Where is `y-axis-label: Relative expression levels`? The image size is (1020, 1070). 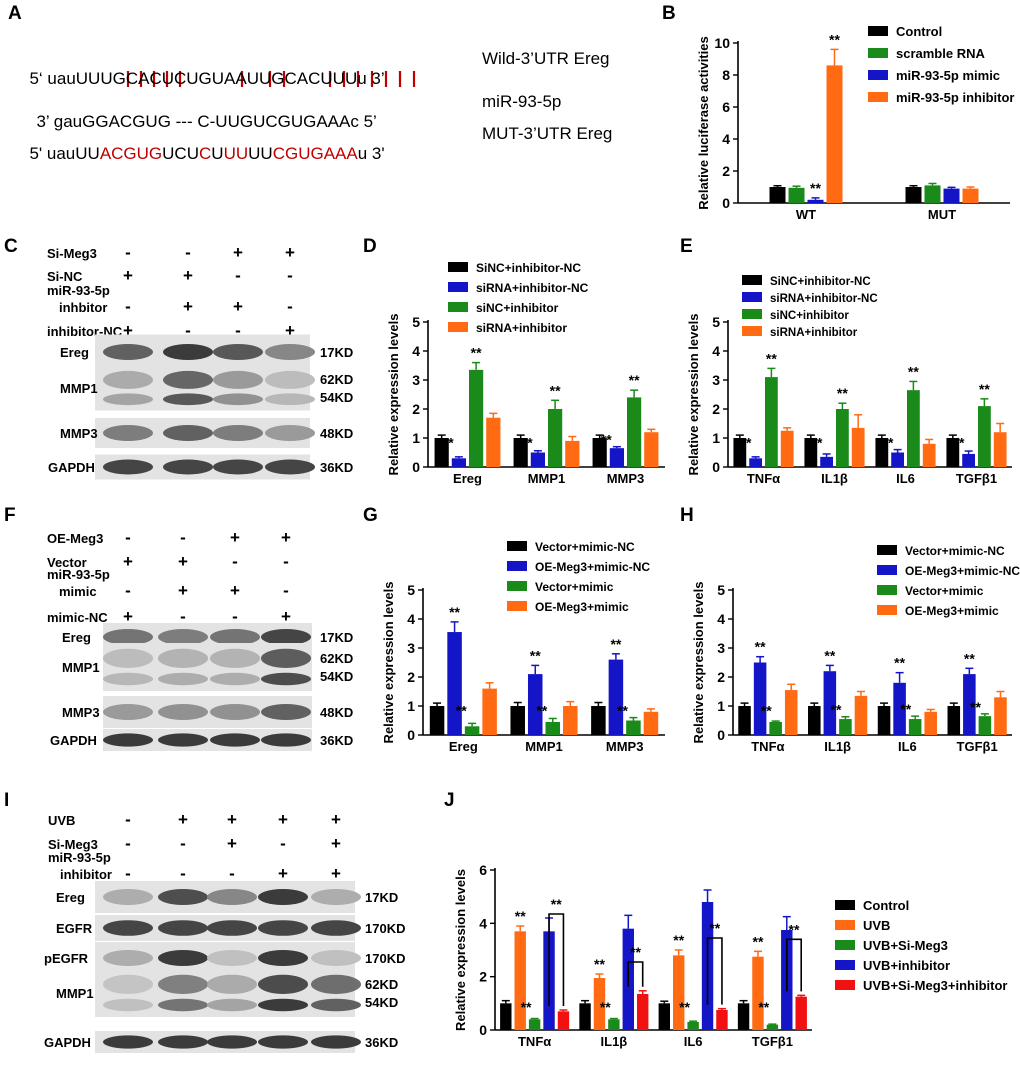
y-axis-label: Relative expression levels is located at coordinates (460, 950).